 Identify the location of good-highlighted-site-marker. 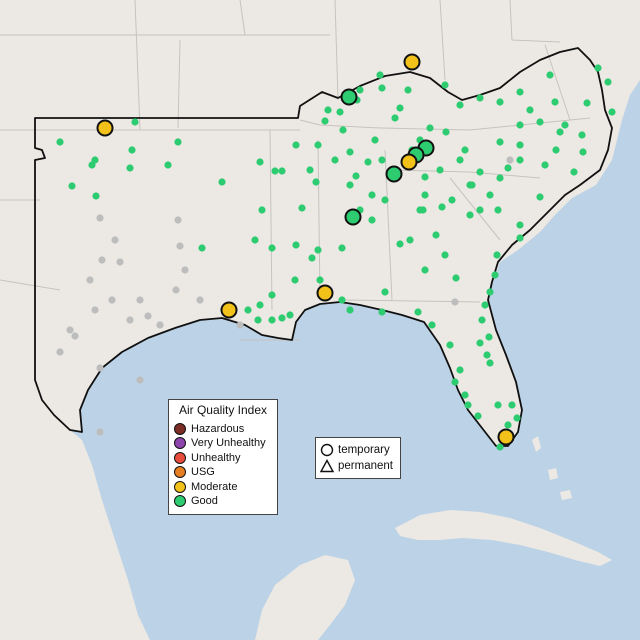
(353, 217).